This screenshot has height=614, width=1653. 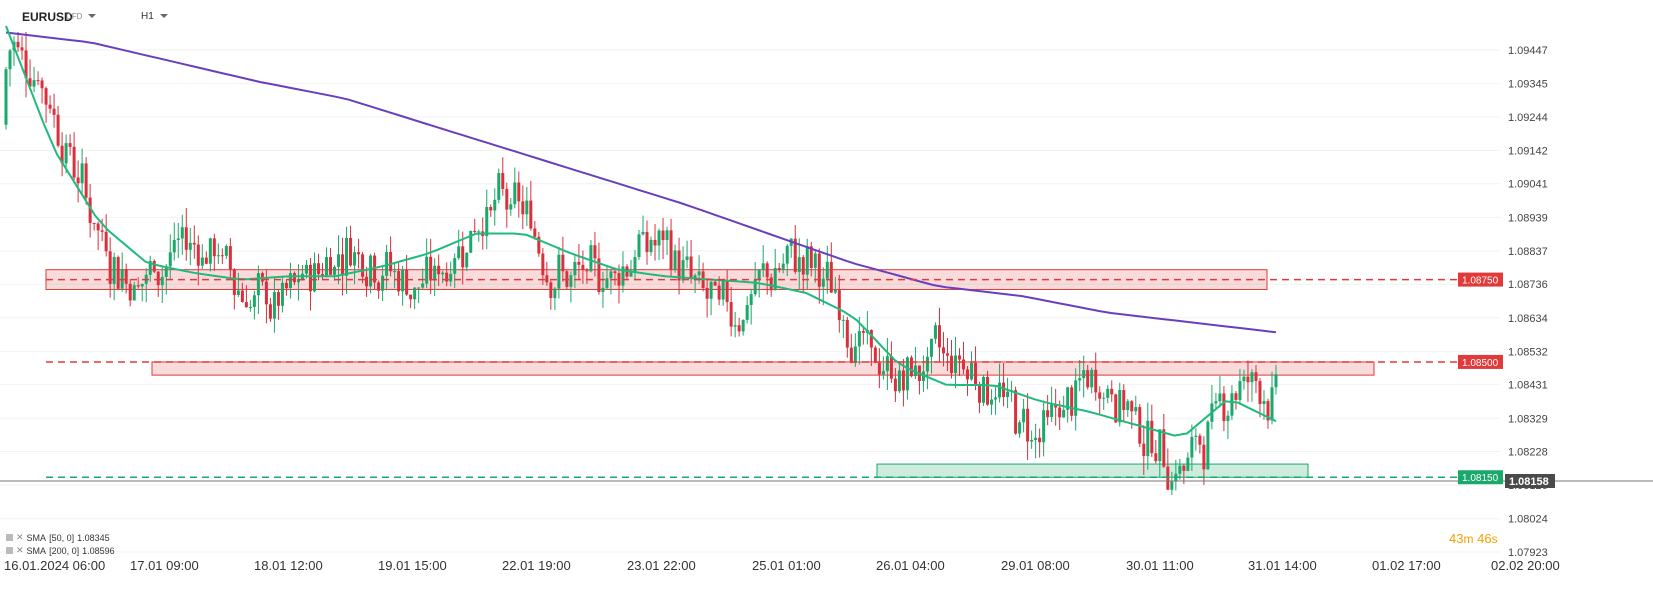 I want to click on symbol-name: EURUSD, so click(x=47, y=17).